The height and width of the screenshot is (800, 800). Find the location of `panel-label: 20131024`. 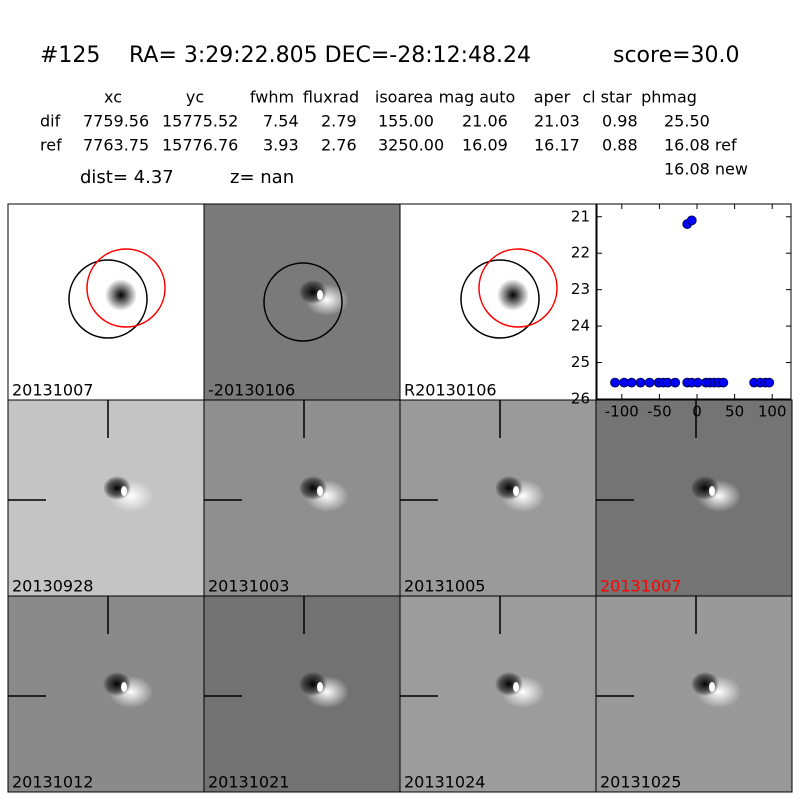

panel-label: 20131024 is located at coordinates (444, 782).